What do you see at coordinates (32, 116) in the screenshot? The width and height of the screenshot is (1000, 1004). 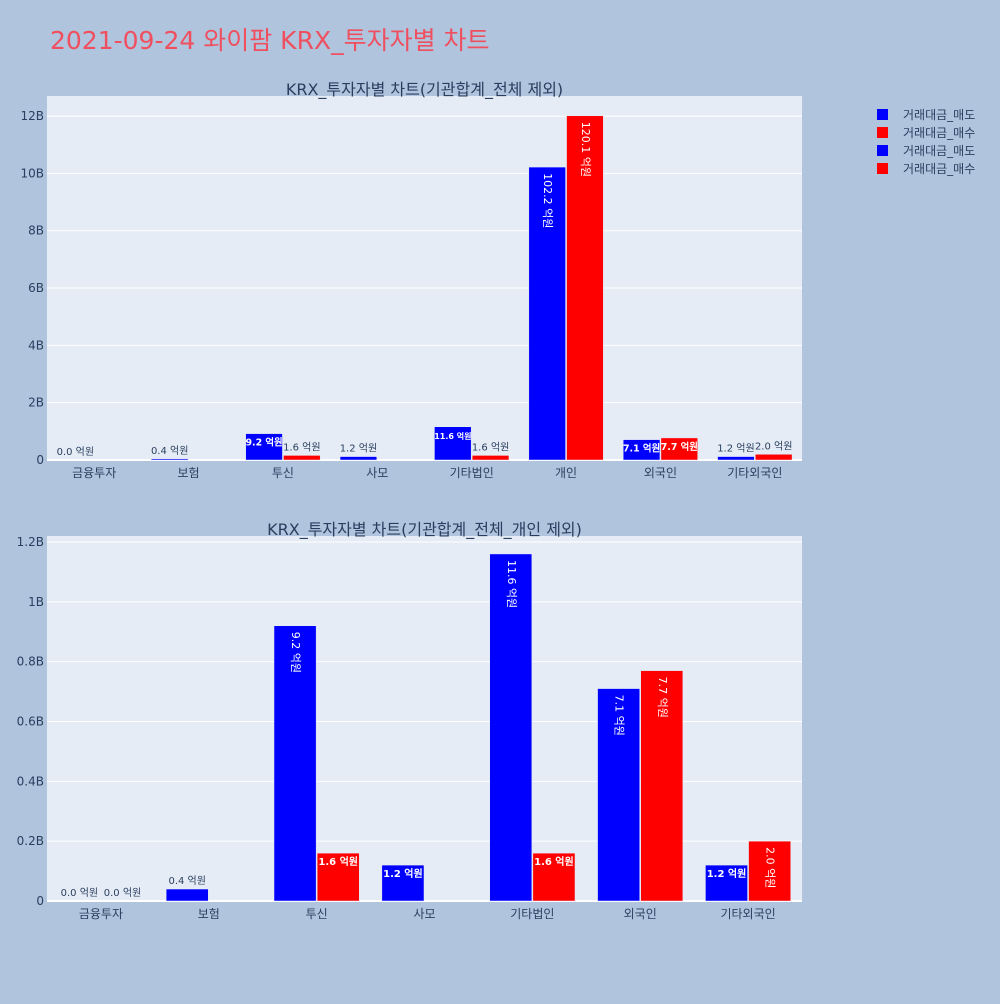 I see `y-tick-label: 12B` at bounding box center [32, 116].